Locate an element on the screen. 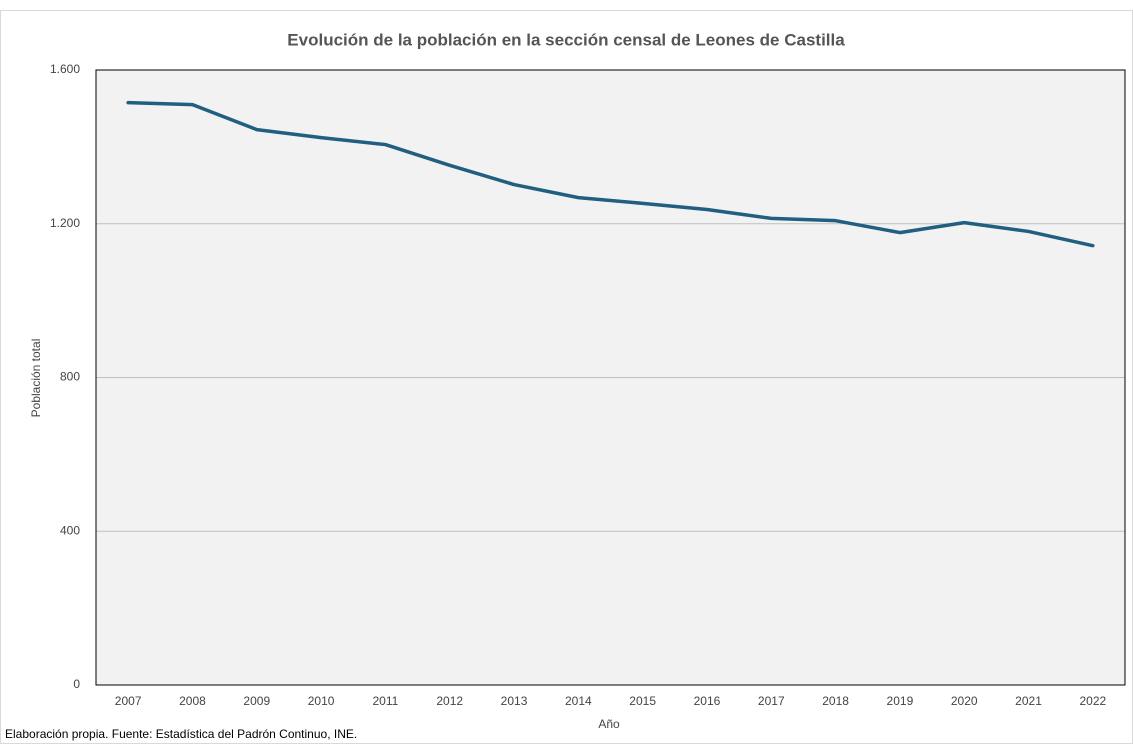 The image size is (1133, 744). x-tick-label: 2021 is located at coordinates (1028, 701).